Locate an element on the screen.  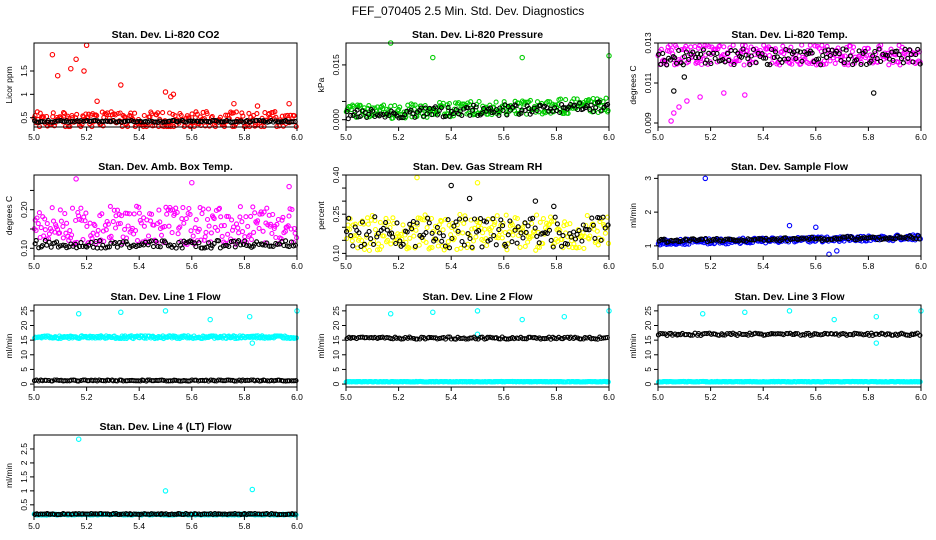
x-tick-label: 5.0 is located at coordinates (34, 137).